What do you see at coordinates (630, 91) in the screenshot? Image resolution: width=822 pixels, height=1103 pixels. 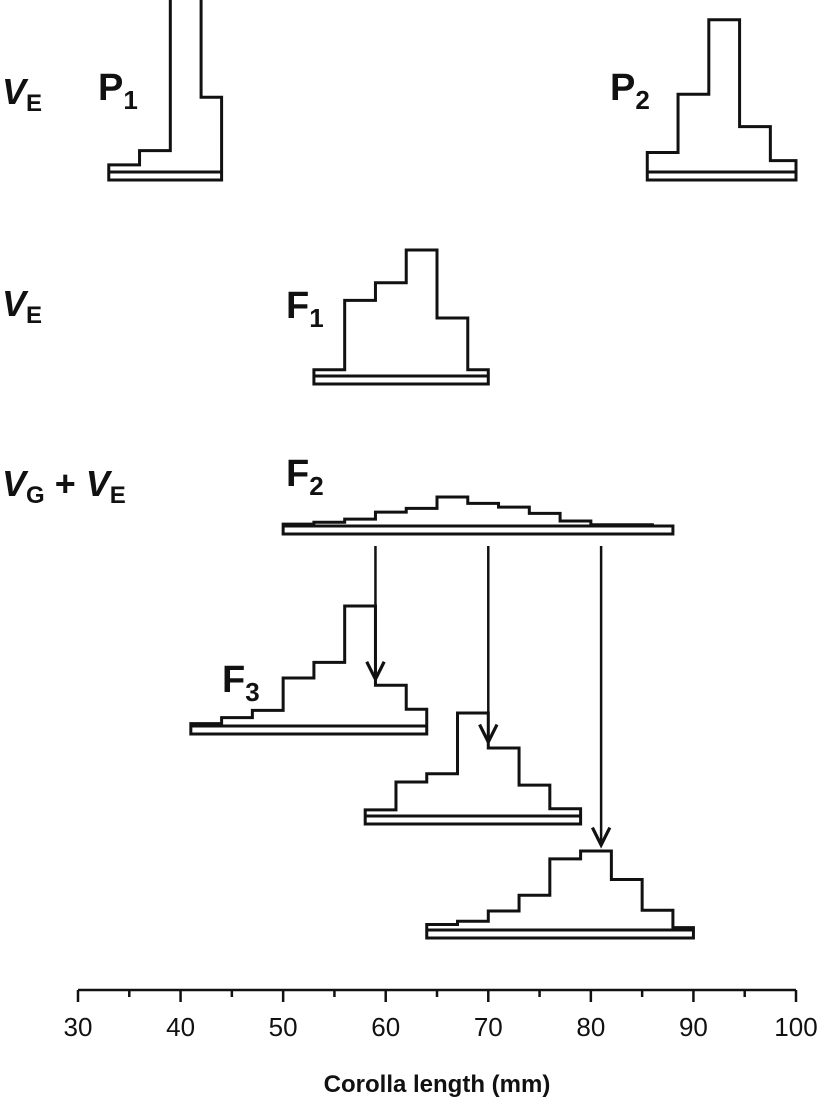 I see `generation-label-2: P2` at bounding box center [630, 91].